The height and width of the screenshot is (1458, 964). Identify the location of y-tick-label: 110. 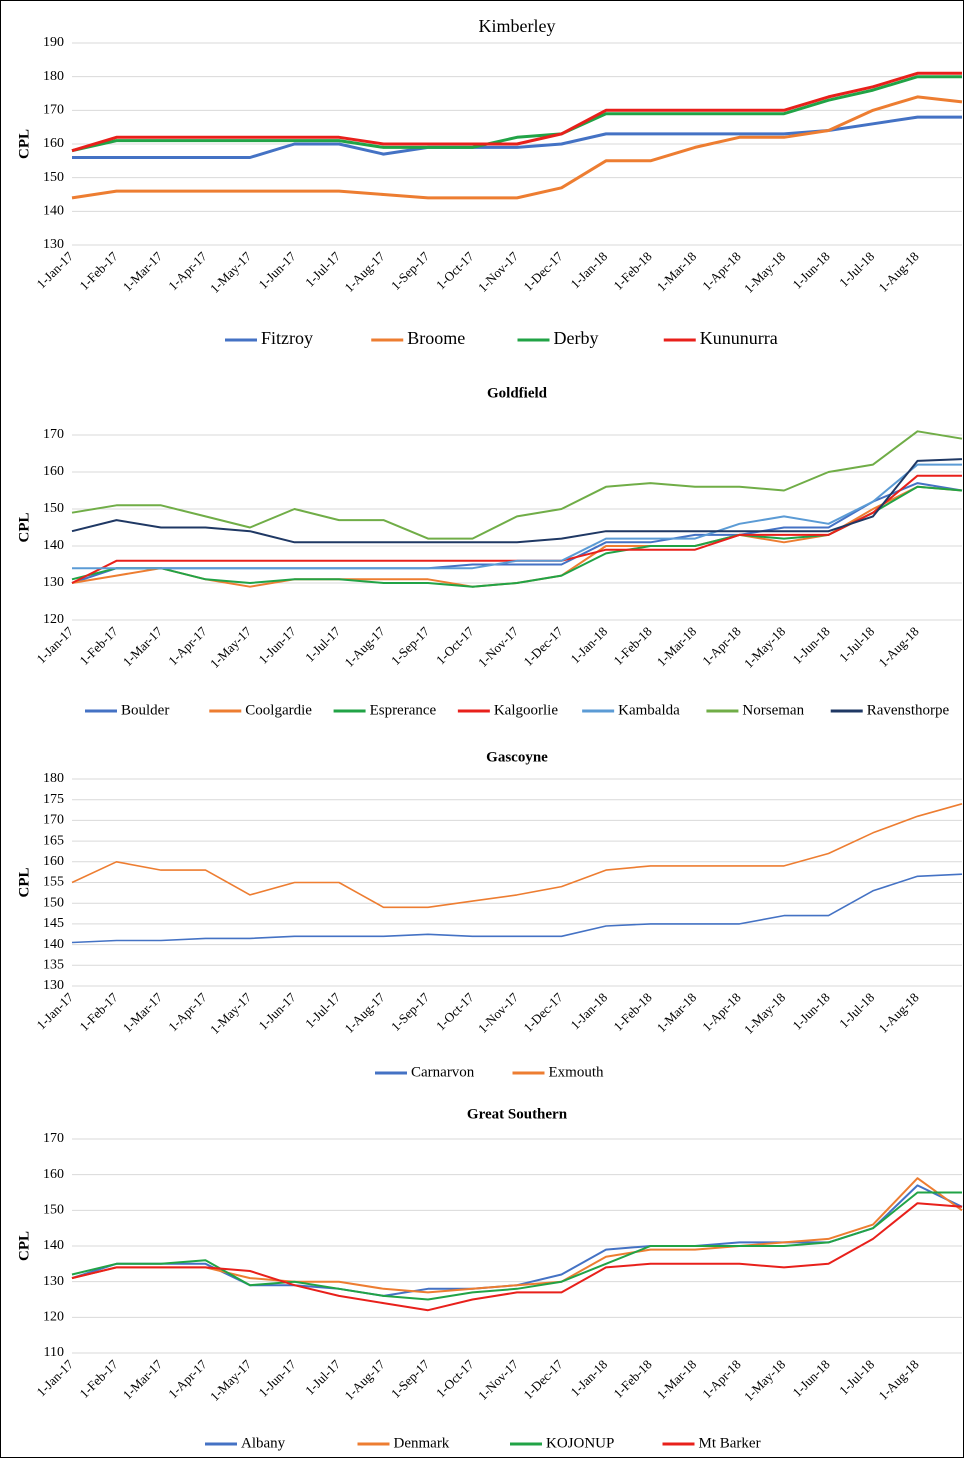
(54, 1352).